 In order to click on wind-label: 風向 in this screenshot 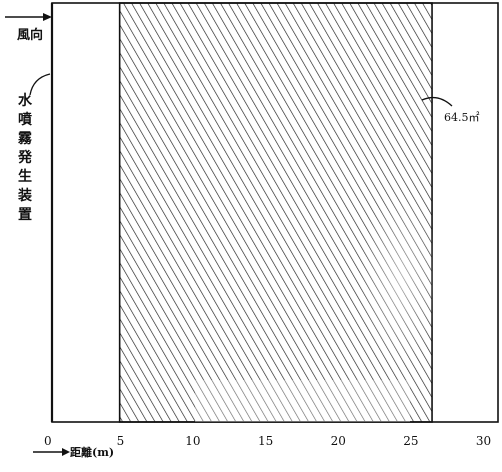, I will do `click(30, 35)`.